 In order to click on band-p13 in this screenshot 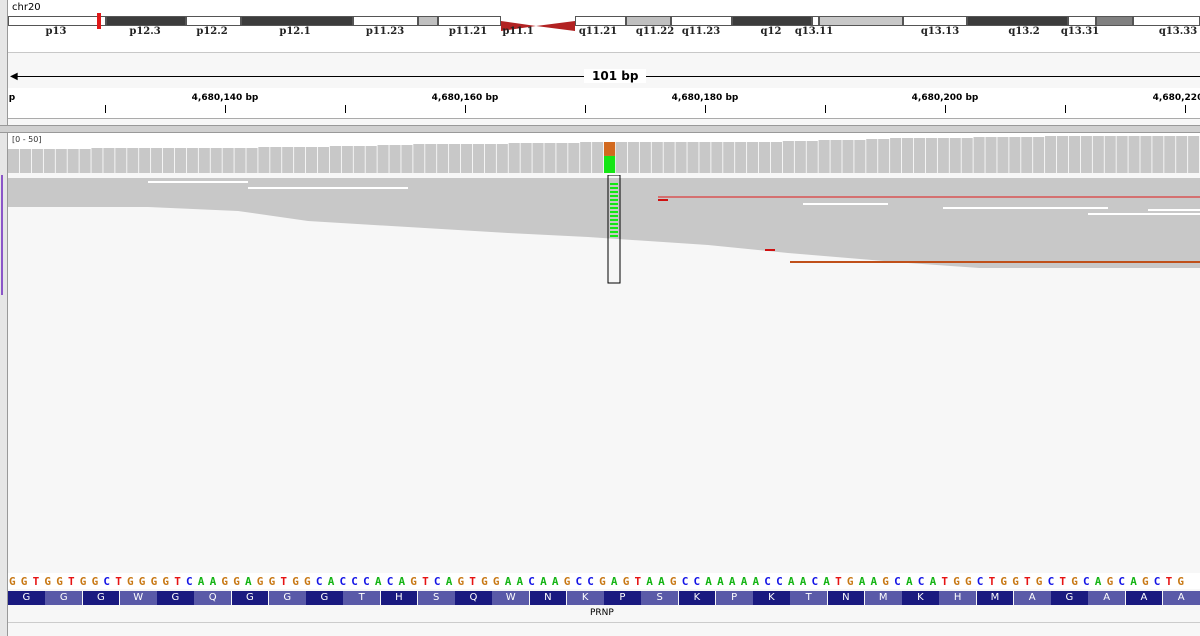, I will do `click(57, 21)`.